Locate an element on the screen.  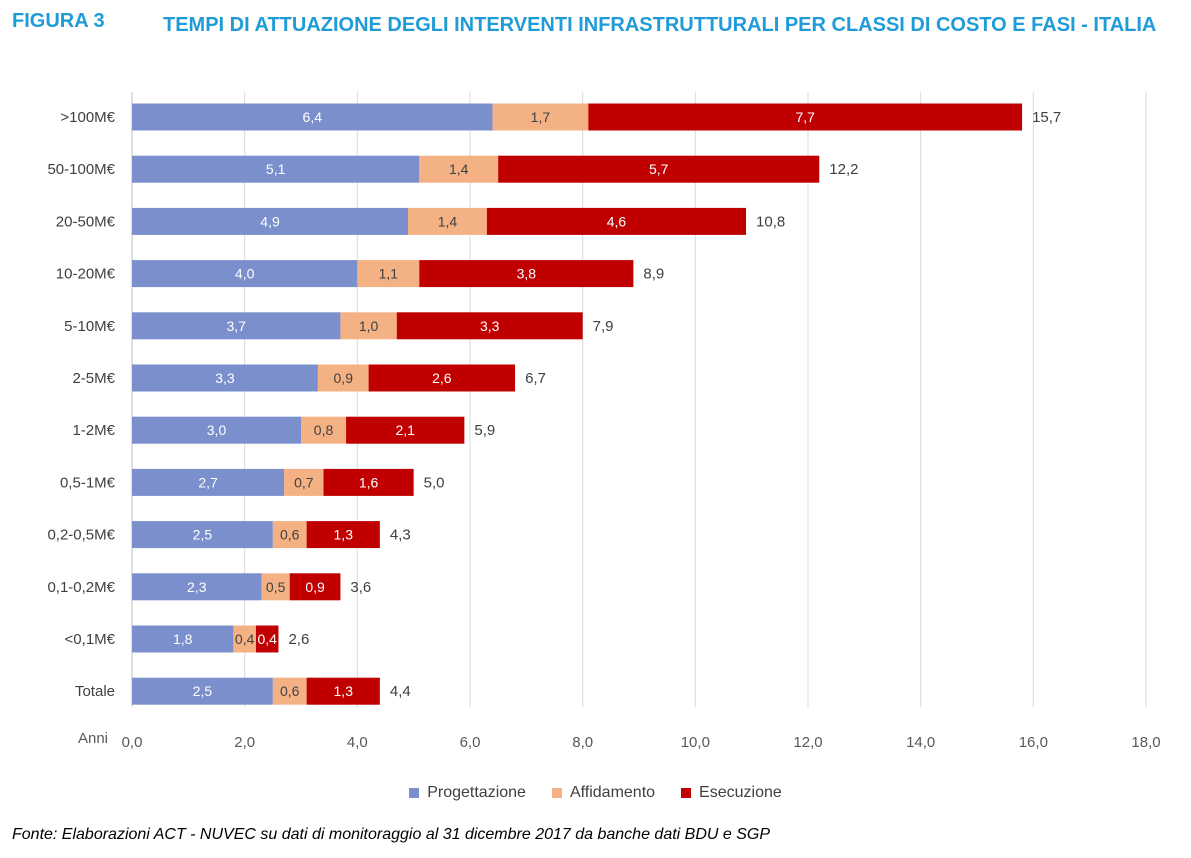
chart-legend: Progettazione Affidamento Esecuzione is located at coordinates (595, 793).